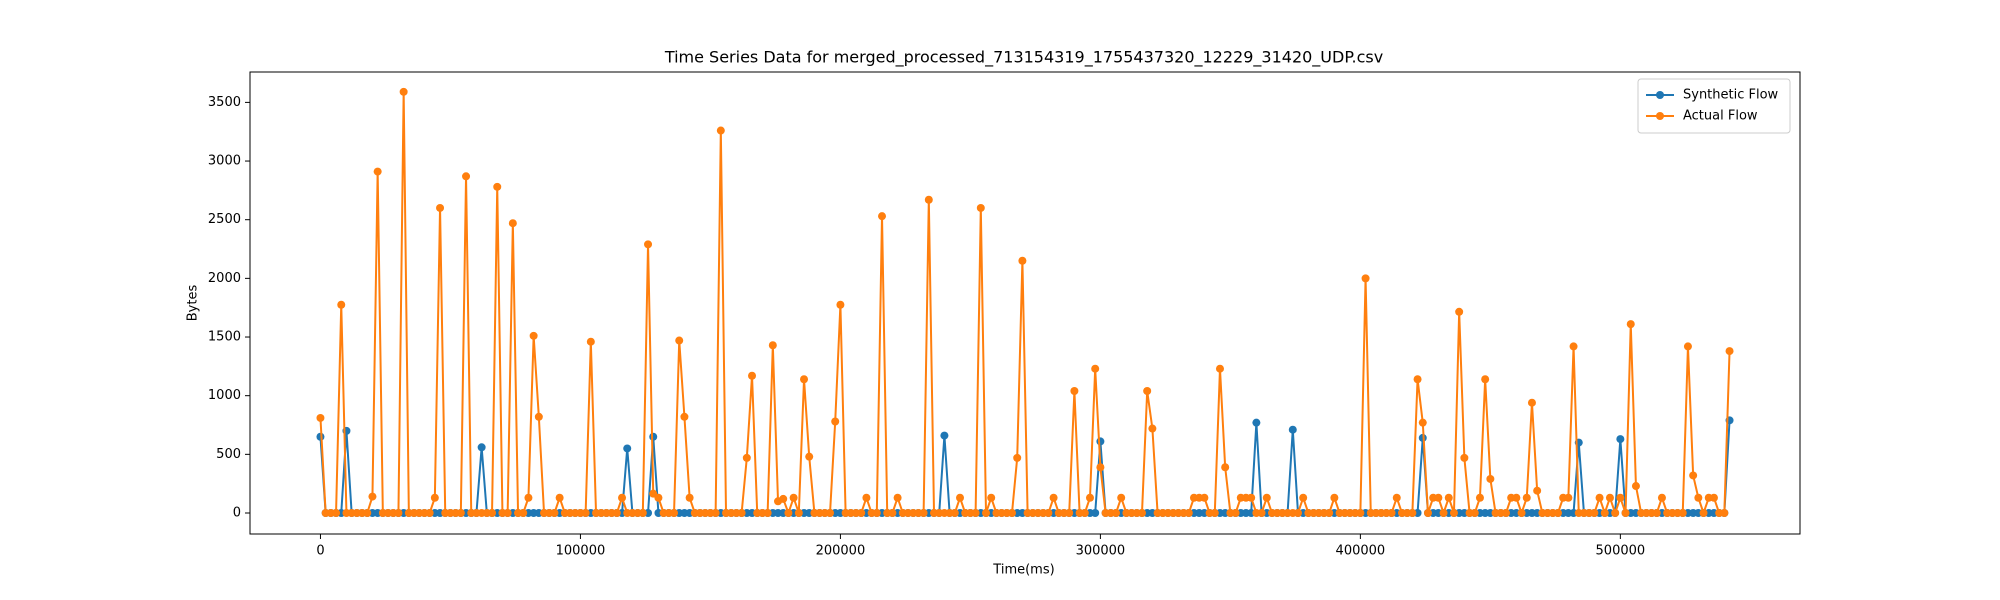 The image size is (2000, 600). What do you see at coordinates (1101, 551) in the screenshot?
I see `x-tick-label: 300000` at bounding box center [1101, 551].